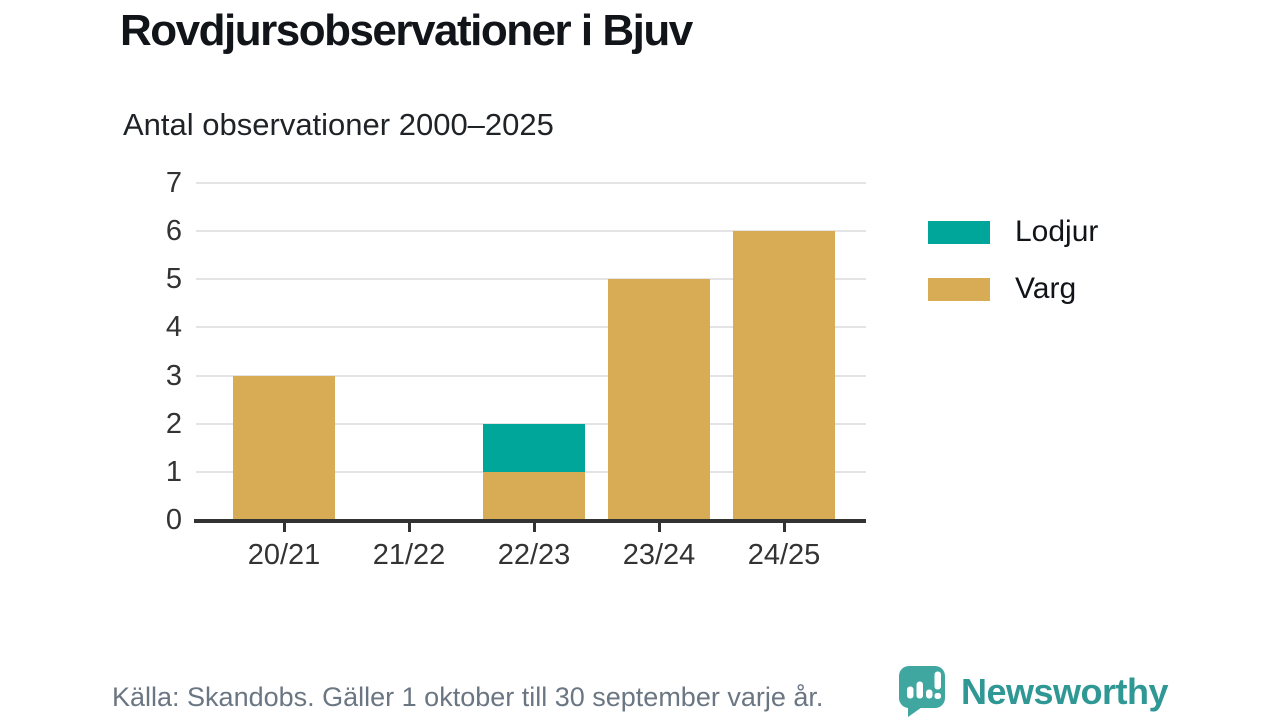 The image size is (1280, 720). Describe the element at coordinates (1013, 289) in the screenshot. I see `legend-item-varg: Varg` at that location.